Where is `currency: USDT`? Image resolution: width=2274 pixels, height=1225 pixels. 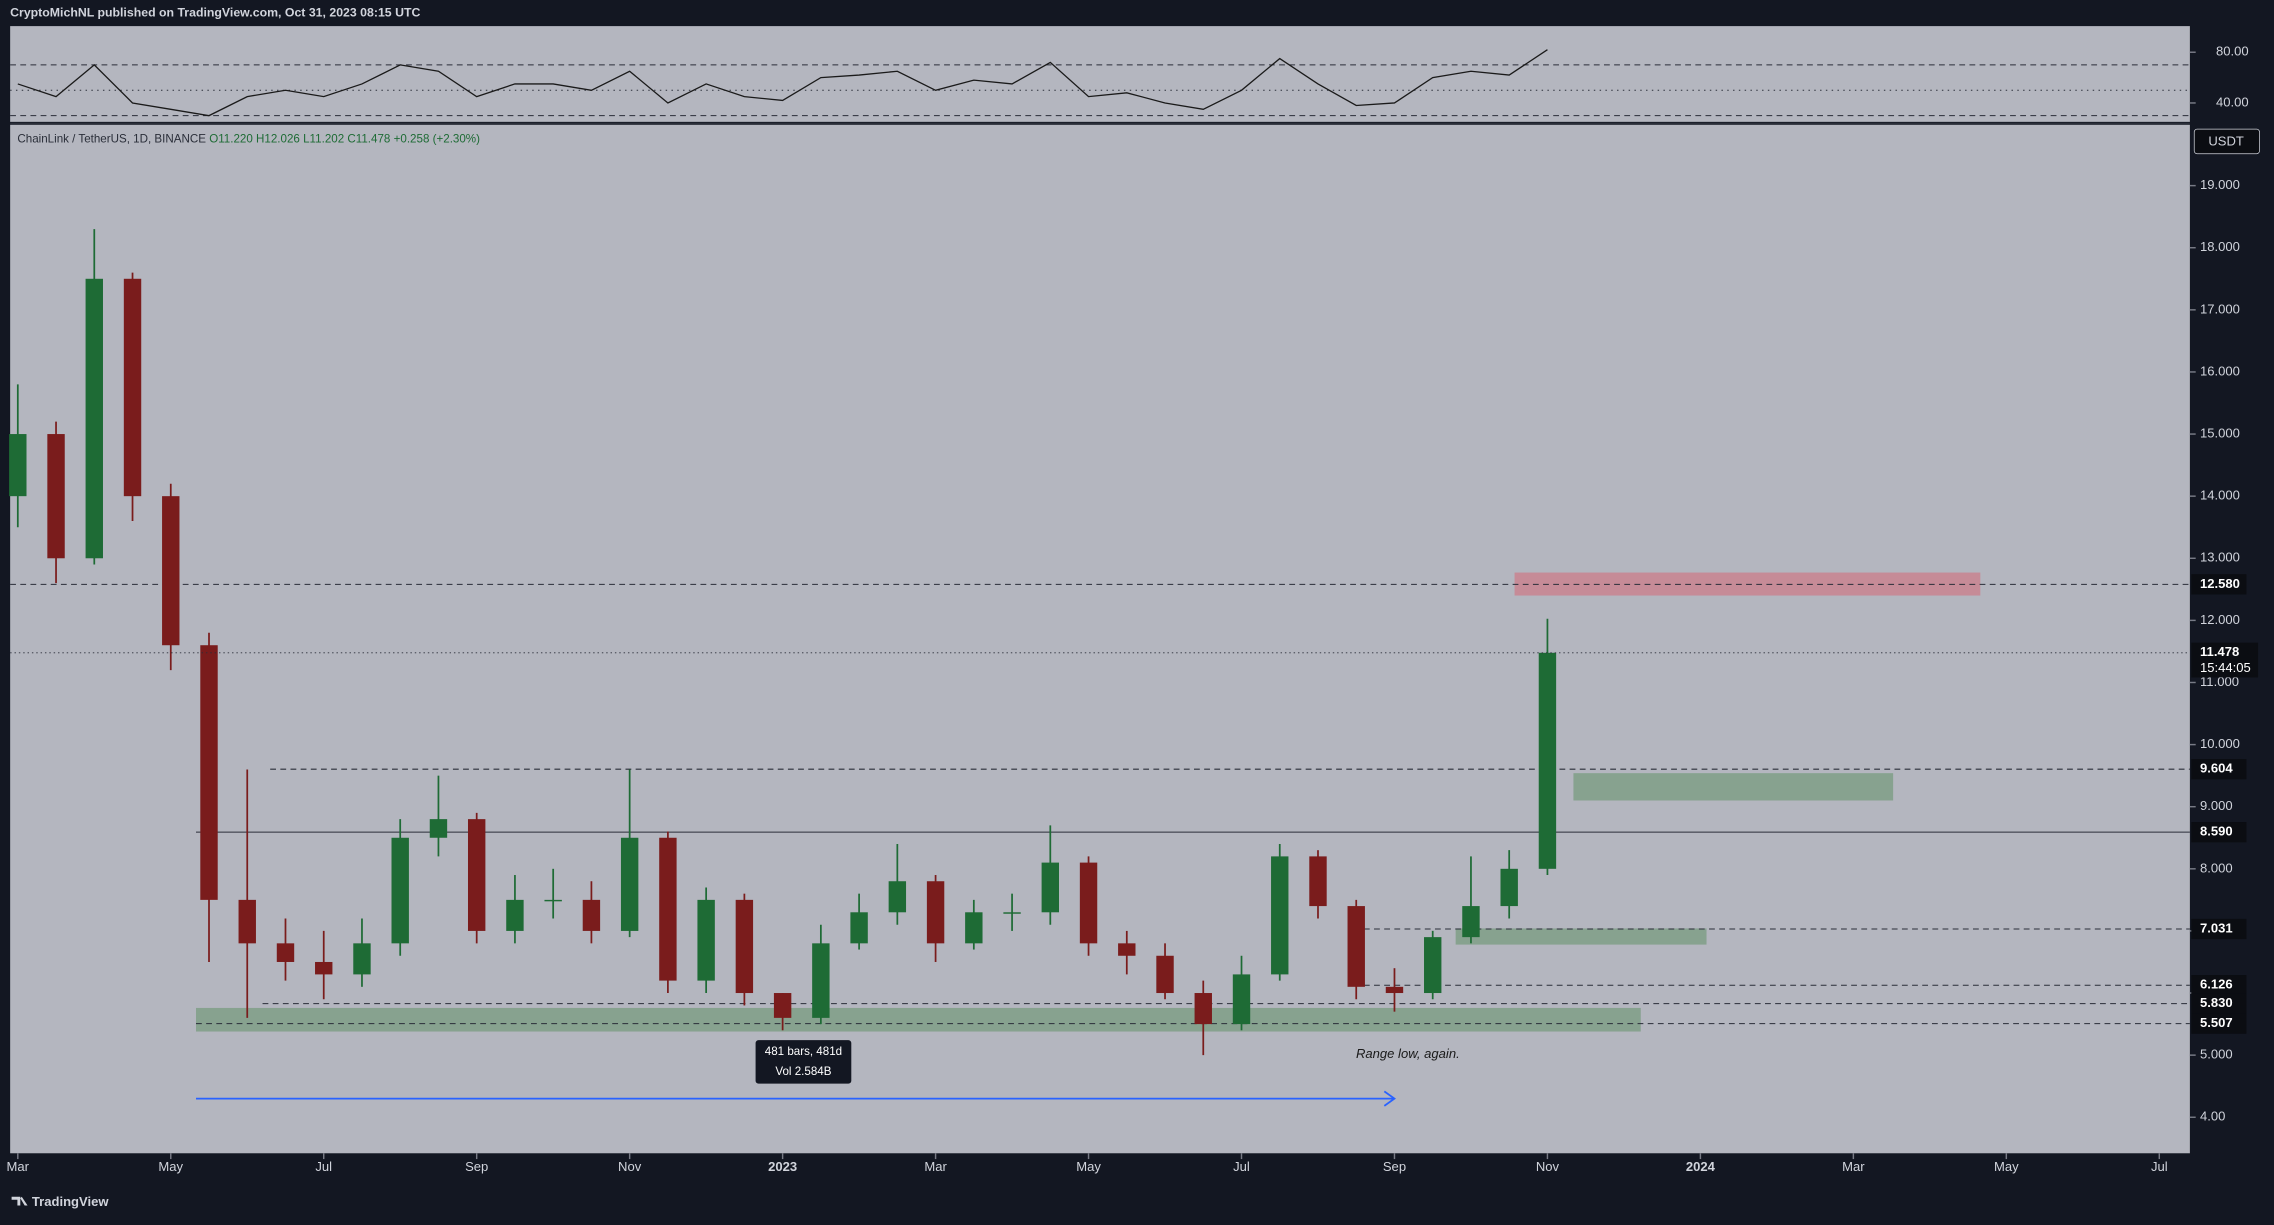
currency: USDT is located at coordinates (2226, 141).